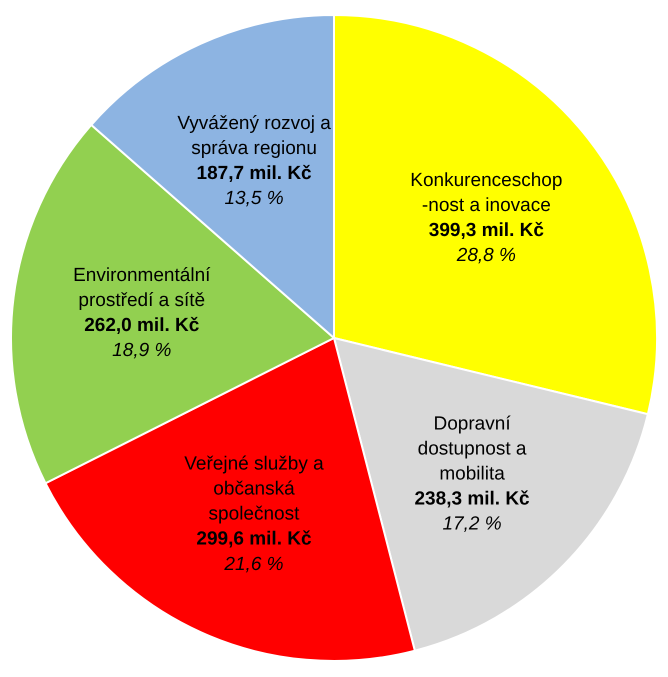 The image size is (668, 677). Describe the element at coordinates (472, 499) in the screenshot. I see `data-label: 238,3 mil. Kč` at that location.